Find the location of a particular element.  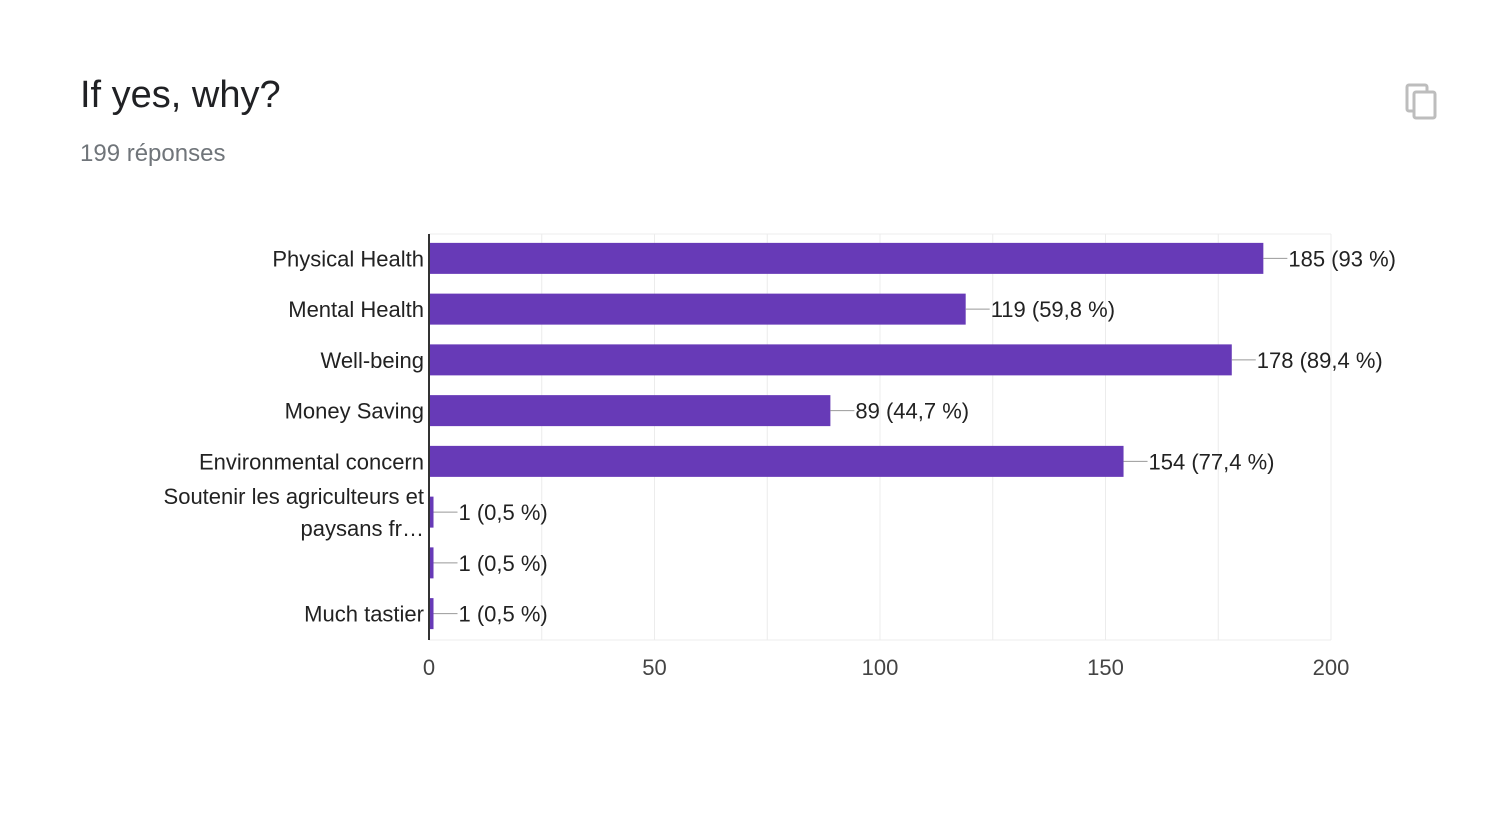

category-label: Mental Health is located at coordinates (356, 309).